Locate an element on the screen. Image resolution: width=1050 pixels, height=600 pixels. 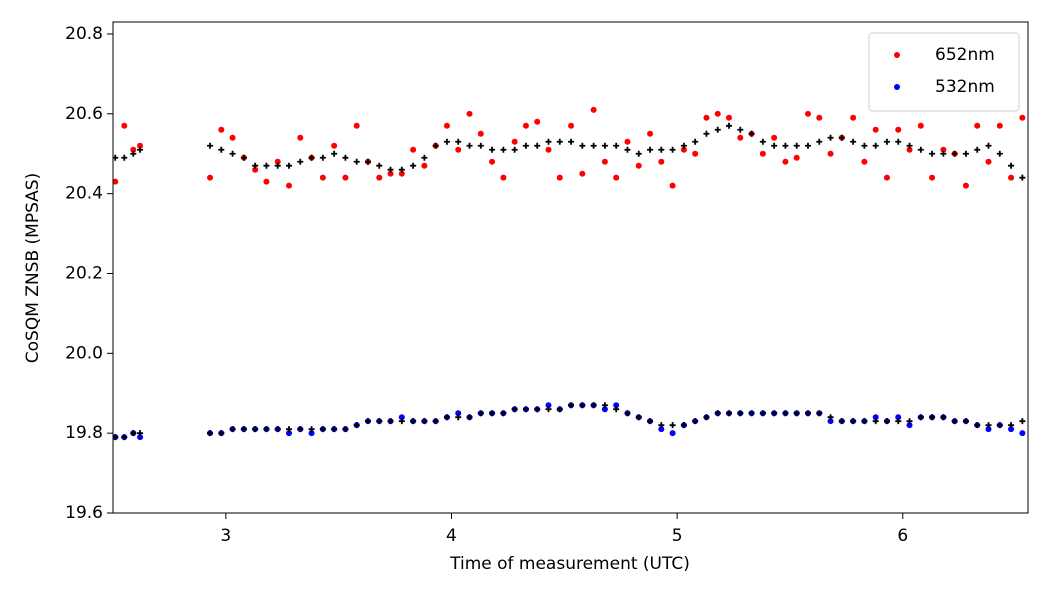
y-tick-label: 20.4 is located at coordinates (84, 194).